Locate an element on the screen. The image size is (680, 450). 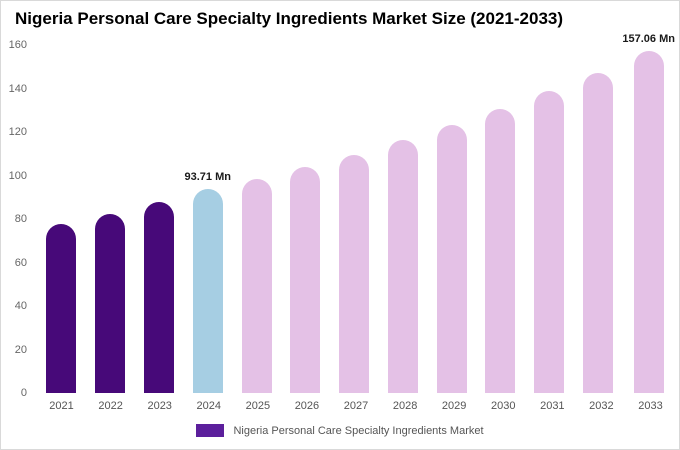
bar-2029 is located at coordinates (451, 258).